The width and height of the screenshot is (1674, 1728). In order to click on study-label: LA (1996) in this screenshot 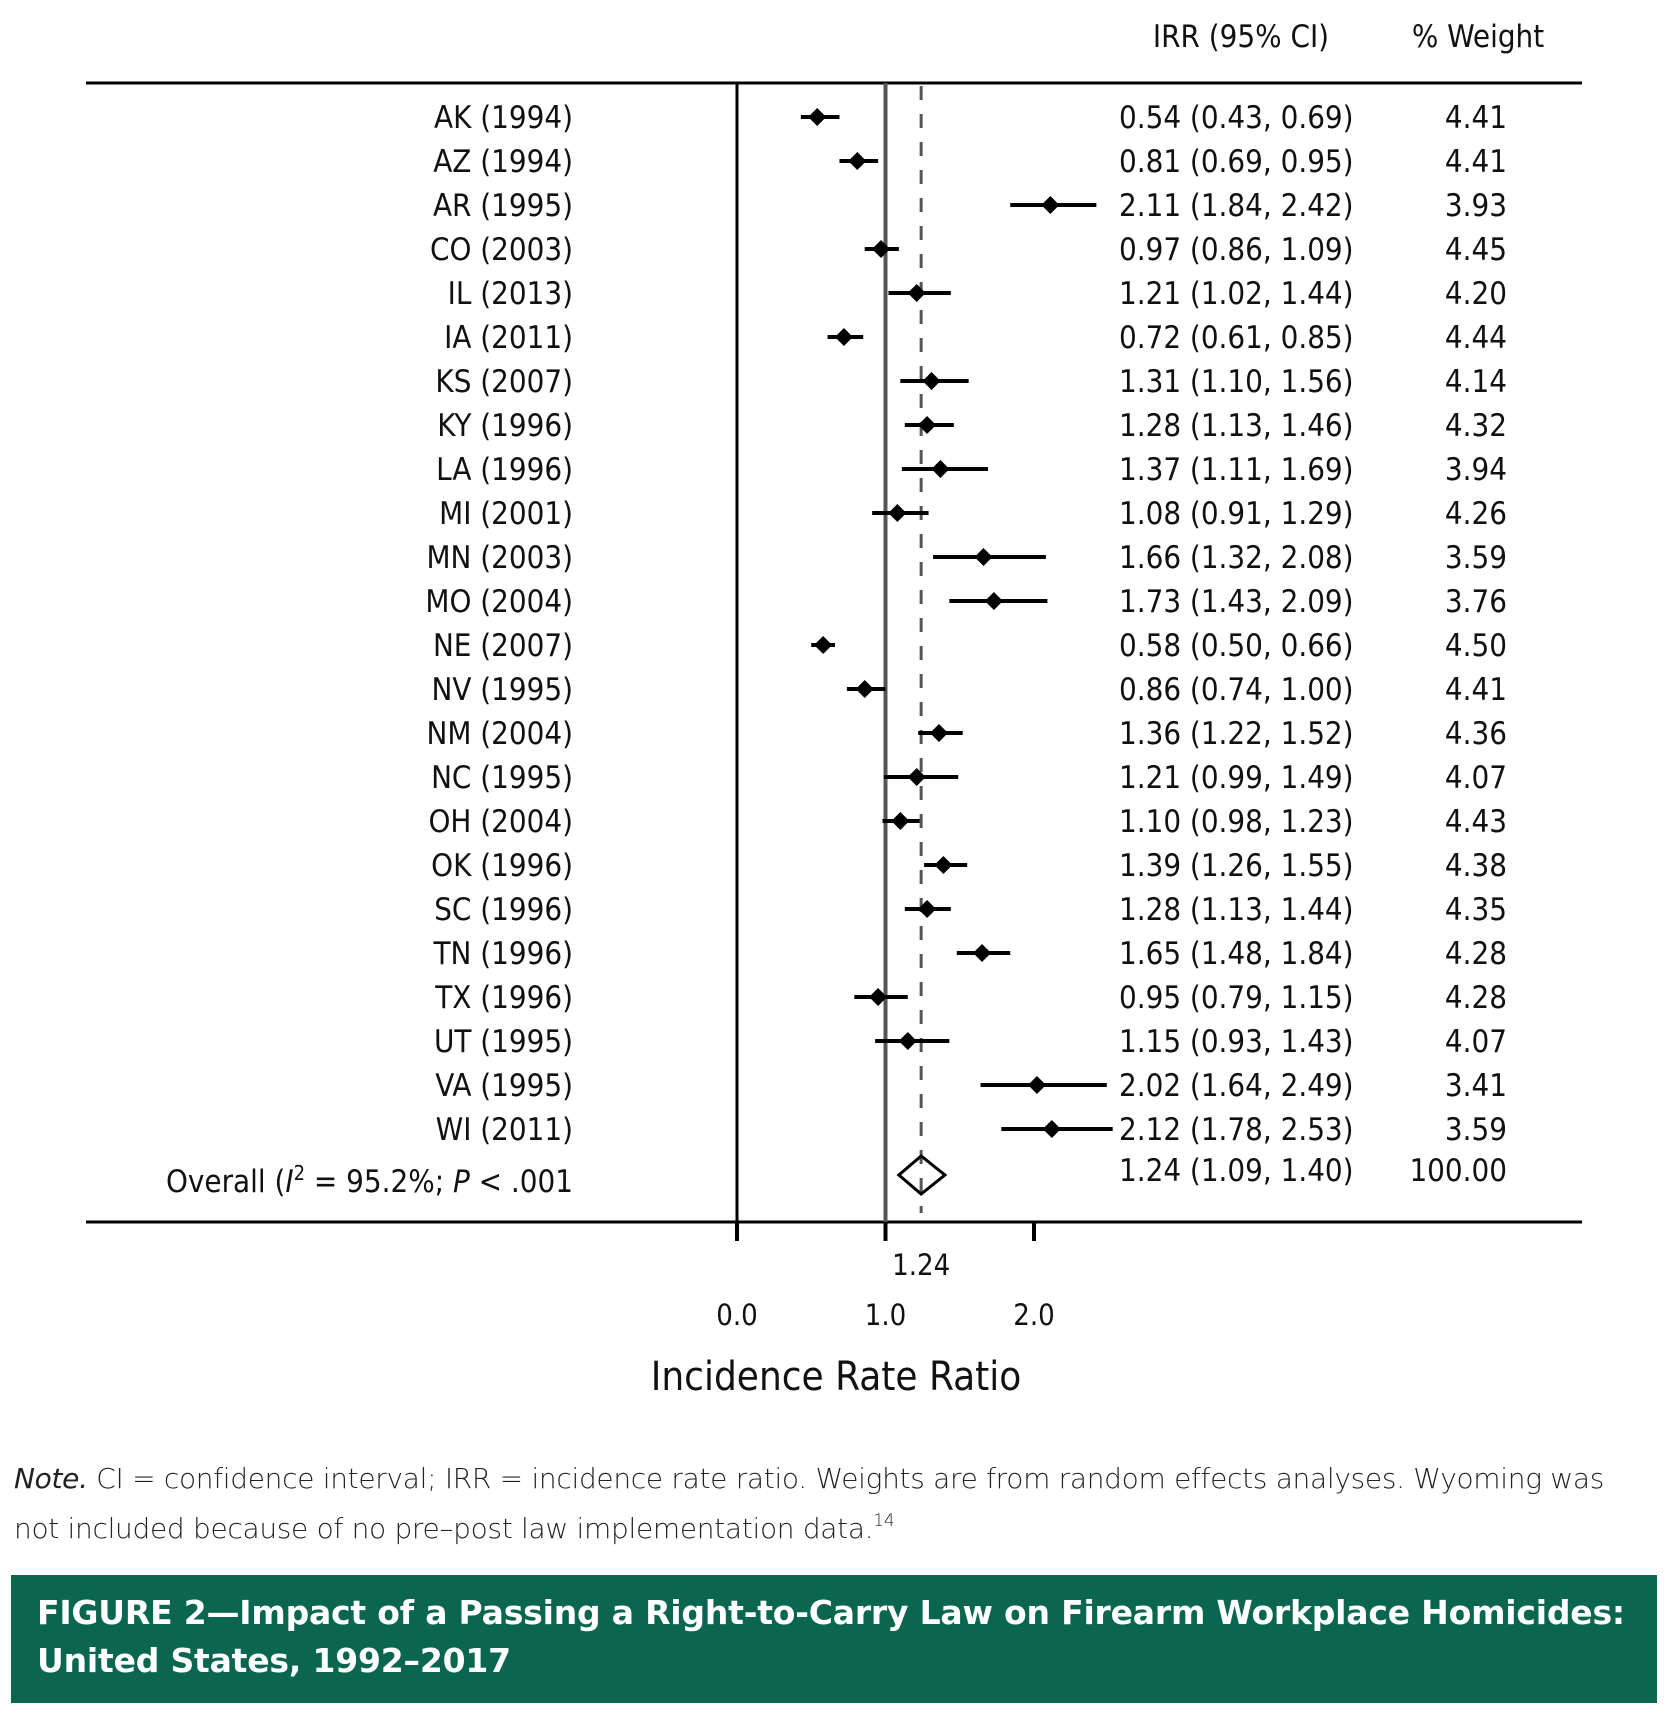, I will do `click(504, 470)`.